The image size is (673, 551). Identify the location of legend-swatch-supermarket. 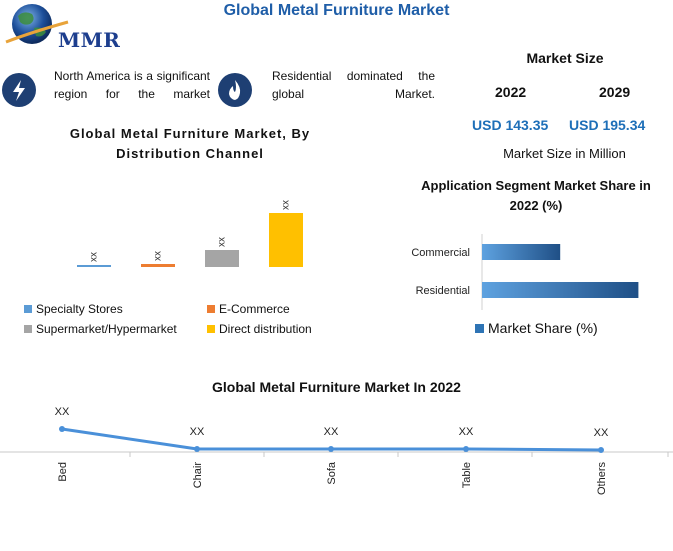
(28, 329).